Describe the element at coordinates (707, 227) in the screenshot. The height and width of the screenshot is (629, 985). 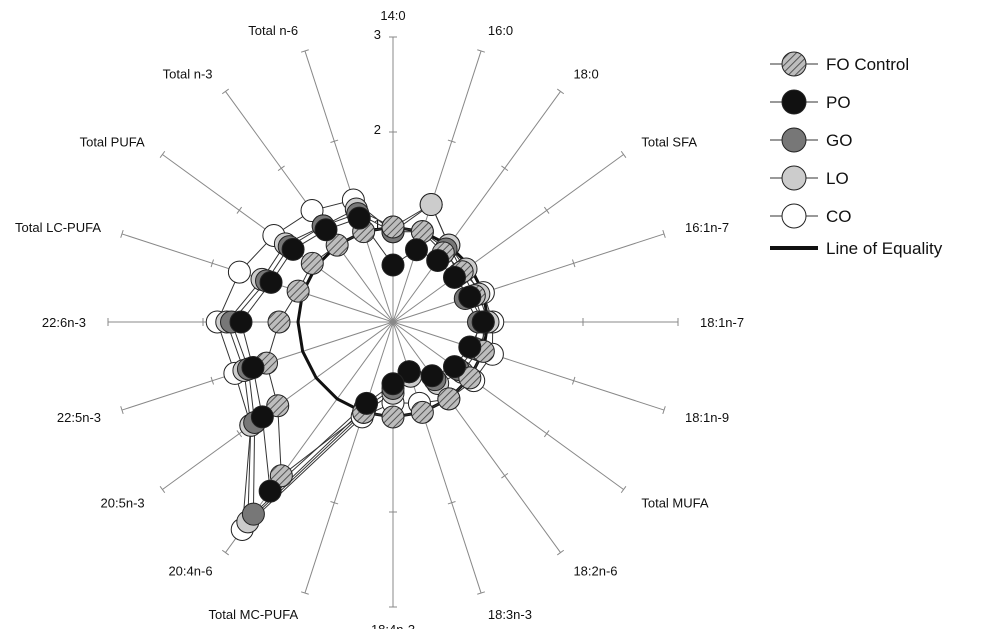
I see `category-label: 16:1n-7` at that location.